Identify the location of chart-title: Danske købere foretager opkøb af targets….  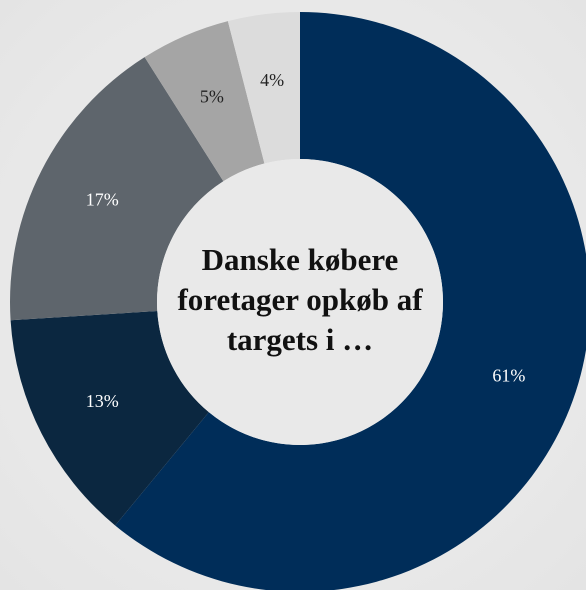
(300, 299).